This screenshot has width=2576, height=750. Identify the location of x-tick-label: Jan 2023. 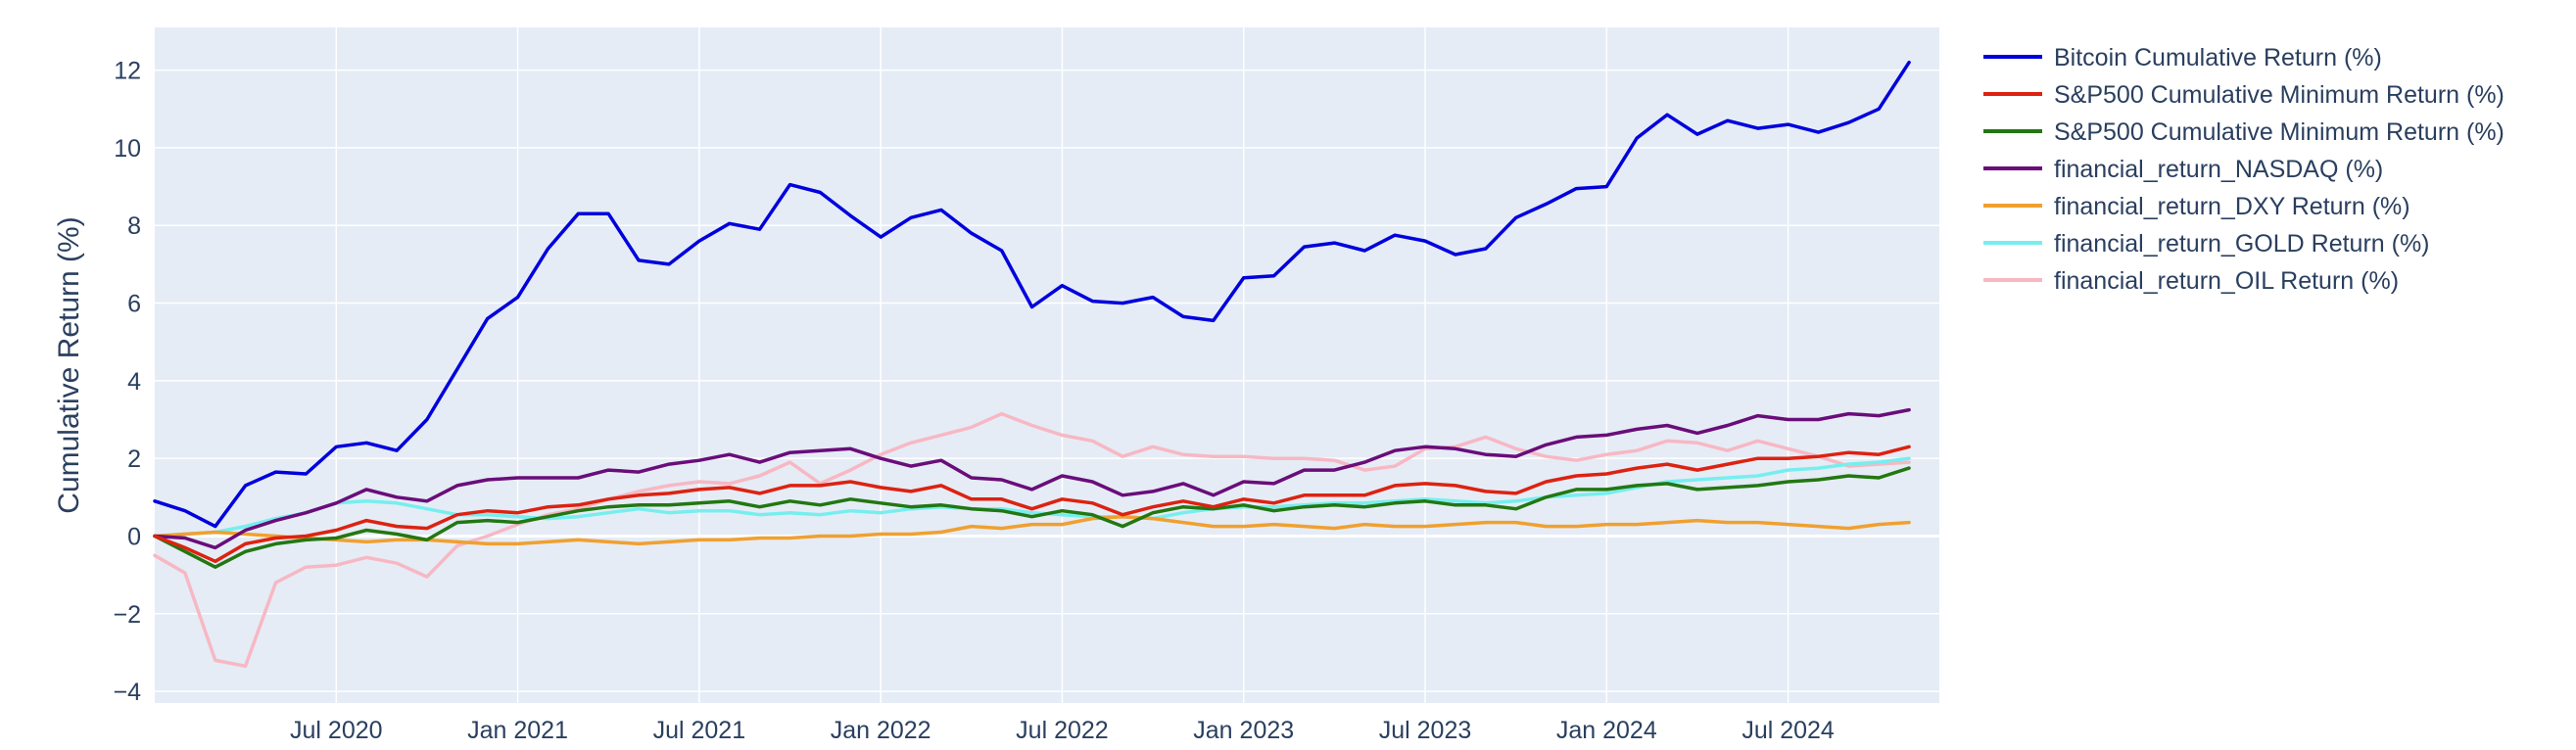
(1243, 731).